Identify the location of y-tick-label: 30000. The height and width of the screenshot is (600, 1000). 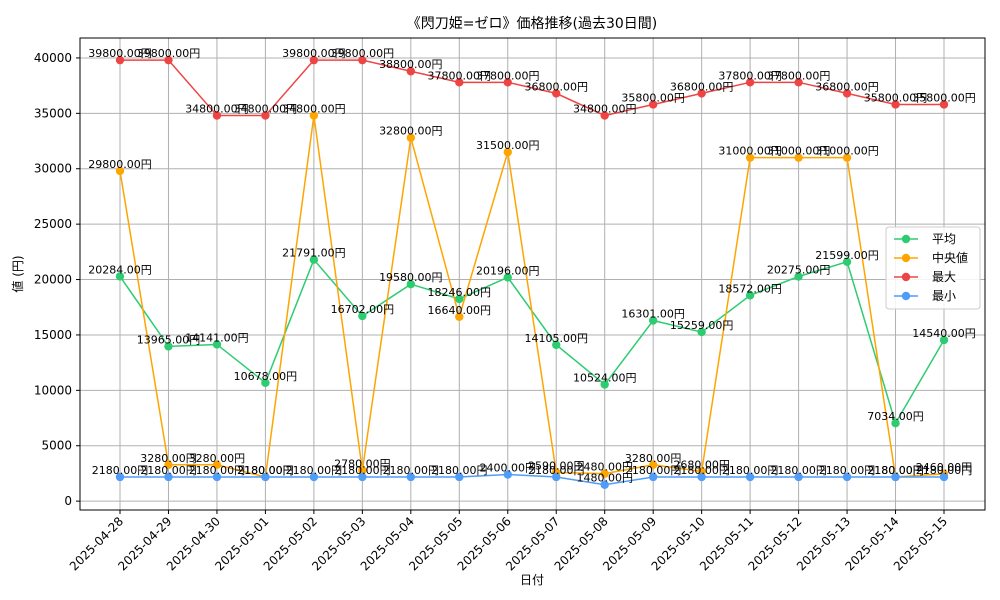
(53, 169).